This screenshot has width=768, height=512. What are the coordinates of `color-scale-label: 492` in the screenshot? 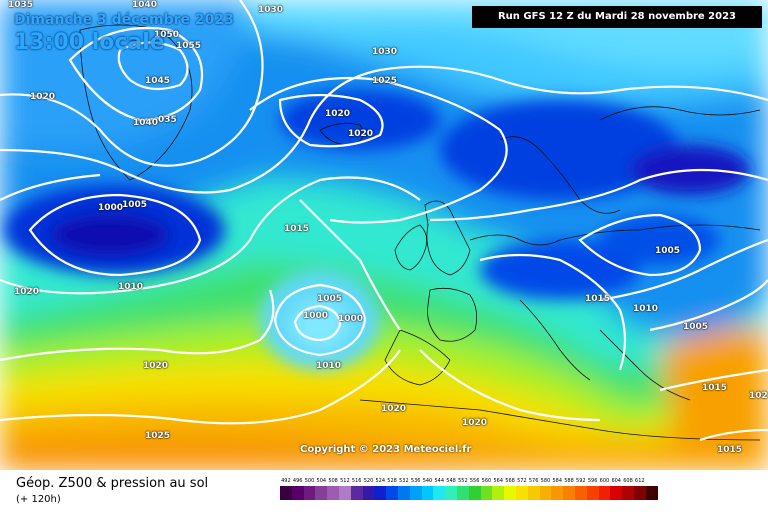 It's located at (286, 481).